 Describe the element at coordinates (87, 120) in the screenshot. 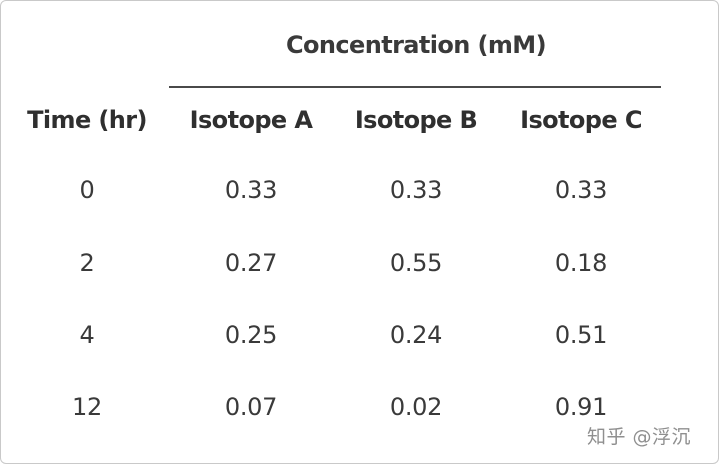

I see `column-header-time: Time (hr)` at that location.